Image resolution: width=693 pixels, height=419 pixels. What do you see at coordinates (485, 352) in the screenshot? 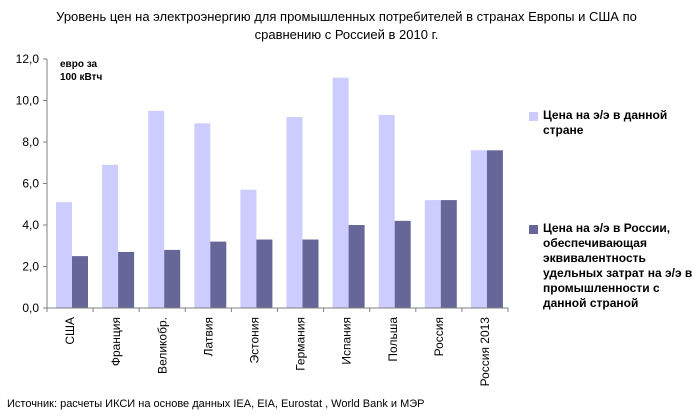
I see `x-category-label: Россия 2013` at bounding box center [485, 352].